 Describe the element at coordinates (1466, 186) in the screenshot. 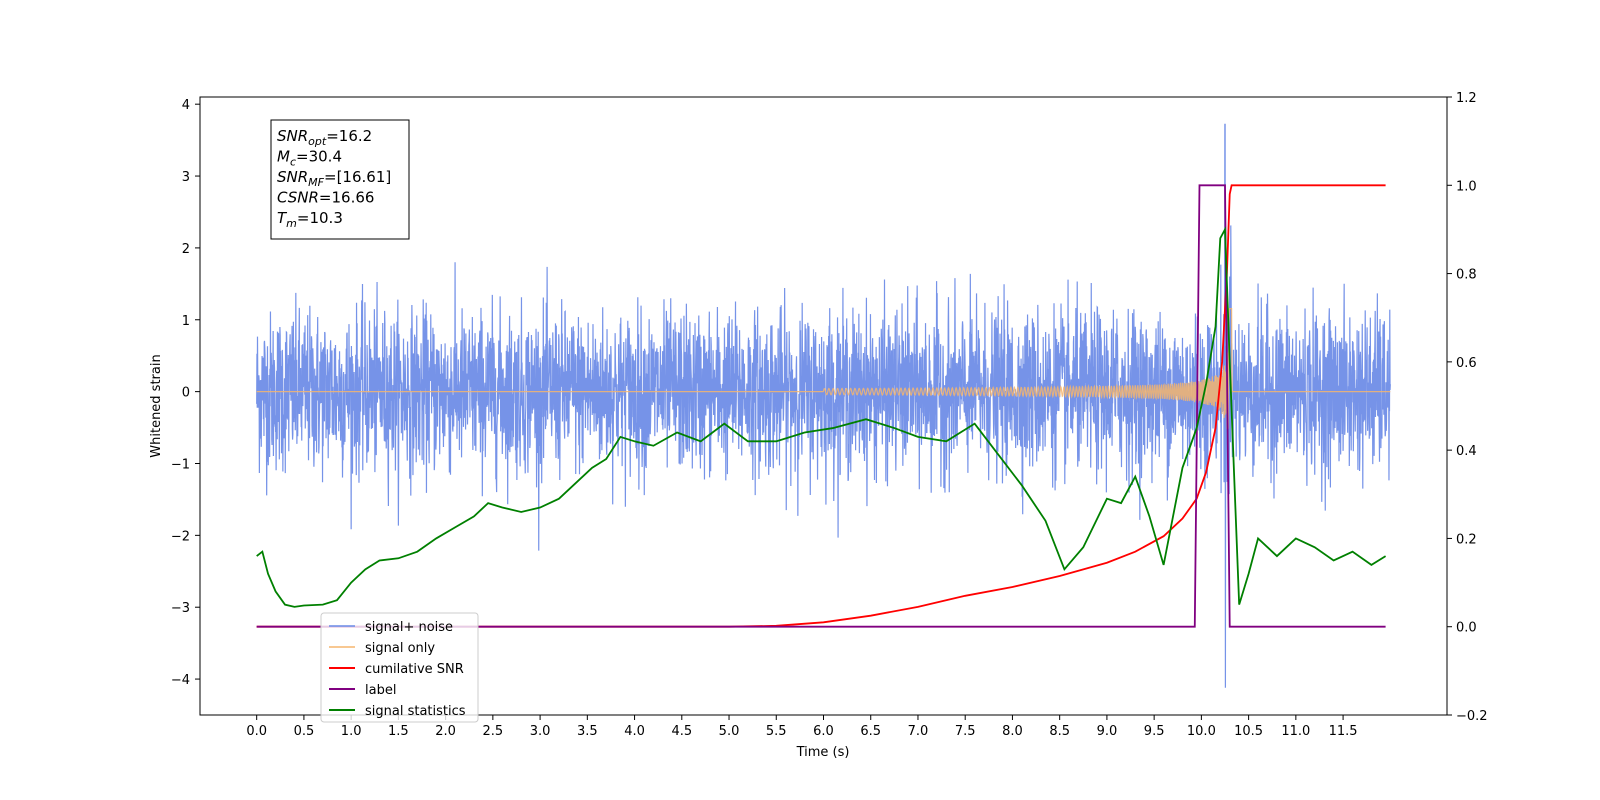

I see `y2-tick-label: 1.0` at that location.